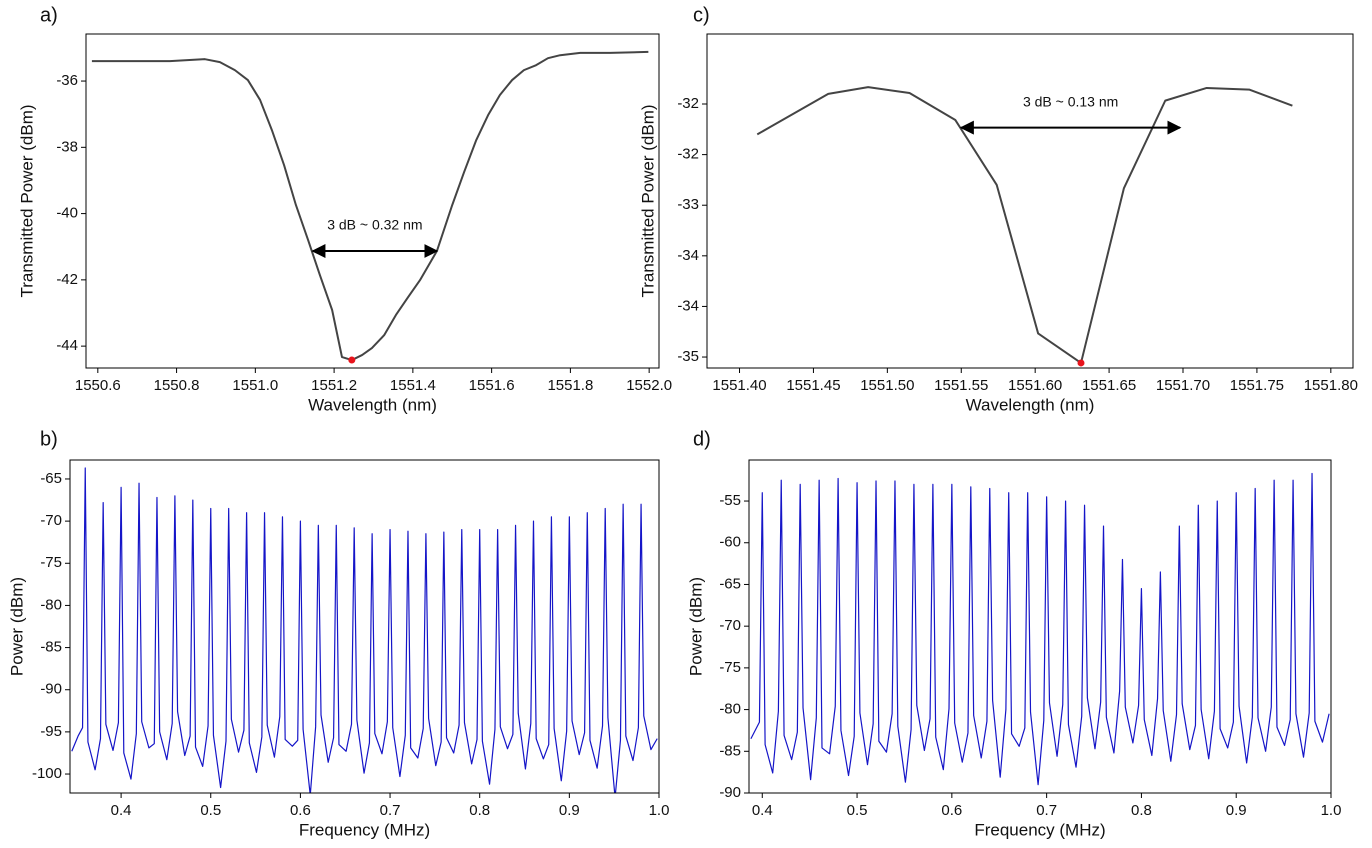  What do you see at coordinates (49, 439) in the screenshot?
I see `panel-label: b)` at bounding box center [49, 439].